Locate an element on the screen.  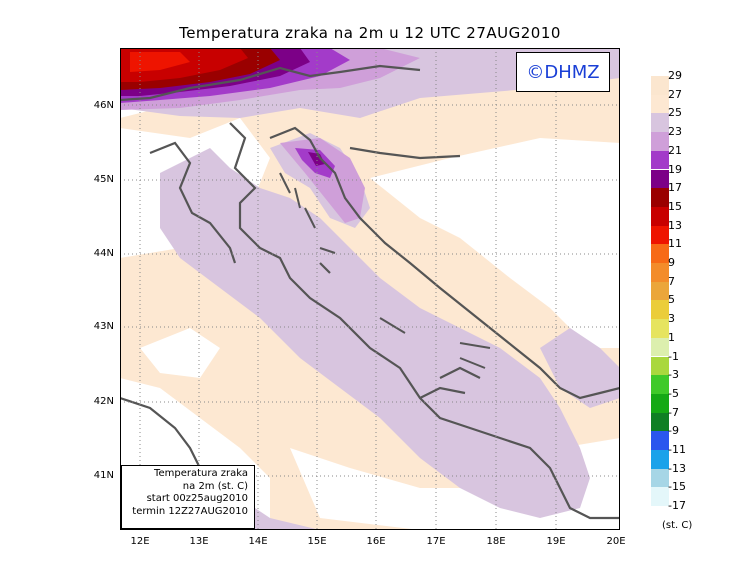
info-line-2: na 2m (st. C) is located at coordinates (215, 486).